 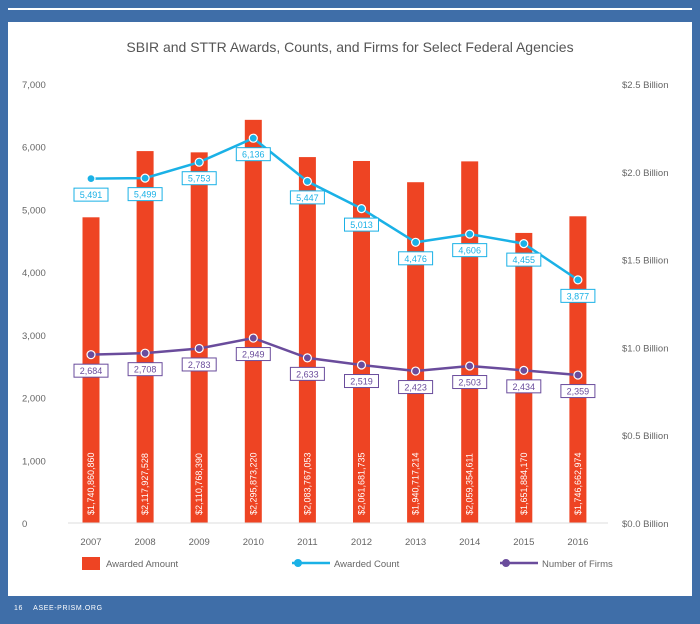 I want to click on point-value-label: 5,753, so click(x=199, y=179).